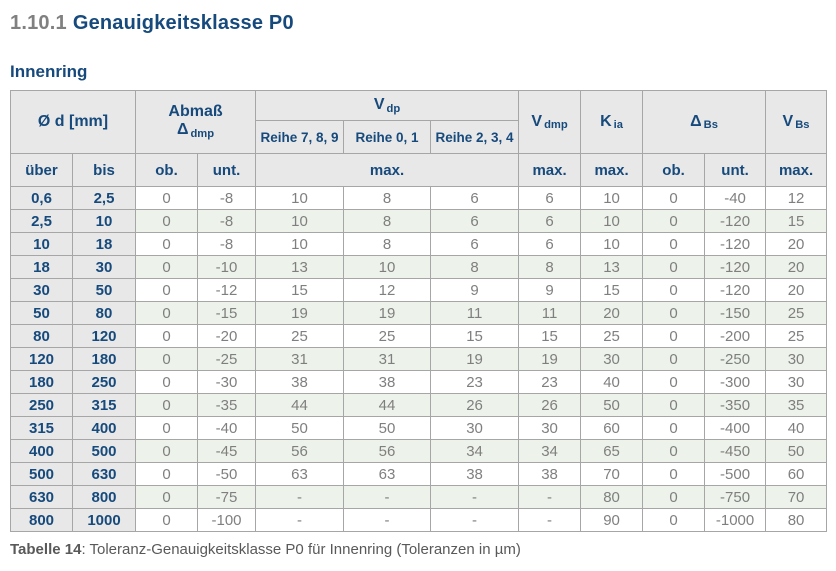 Image resolution: width=836 pixels, height=571 pixels. What do you see at coordinates (41, 520) in the screenshot?
I see `cell-ueber: 800` at bounding box center [41, 520].